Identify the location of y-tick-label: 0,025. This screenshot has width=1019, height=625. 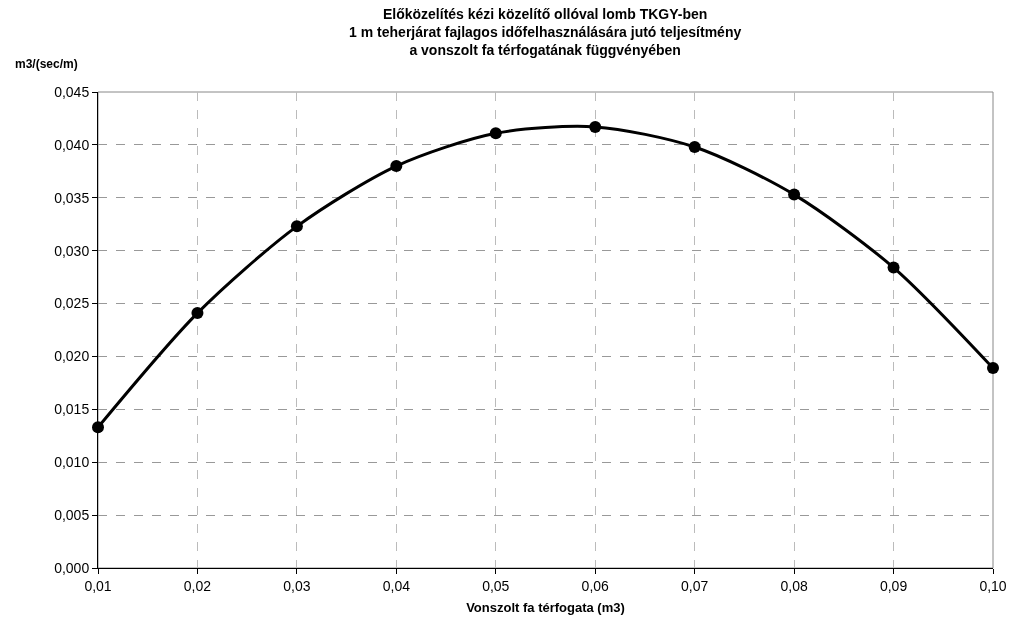
(72, 303).